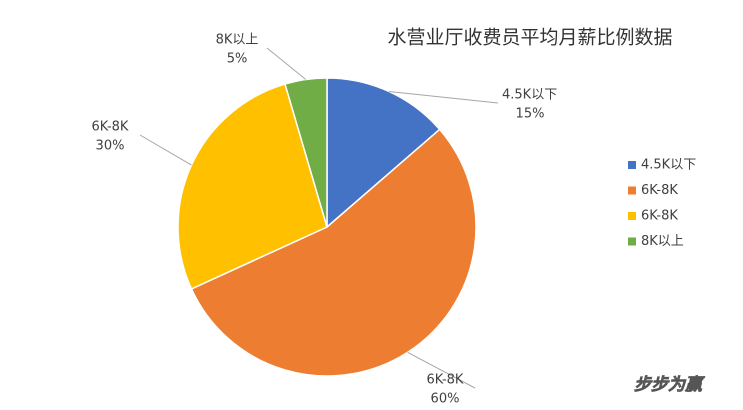 This screenshot has width=743, height=410. I want to click on data-label-value: 30%, so click(110, 146).